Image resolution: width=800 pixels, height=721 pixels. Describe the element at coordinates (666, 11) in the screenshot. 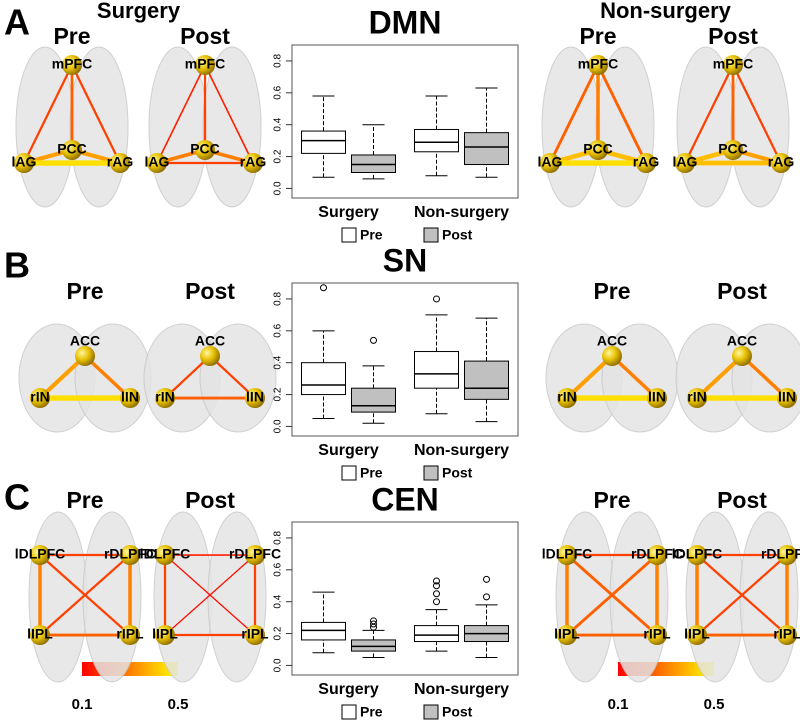

I see `group-label: Non-surgery` at that location.